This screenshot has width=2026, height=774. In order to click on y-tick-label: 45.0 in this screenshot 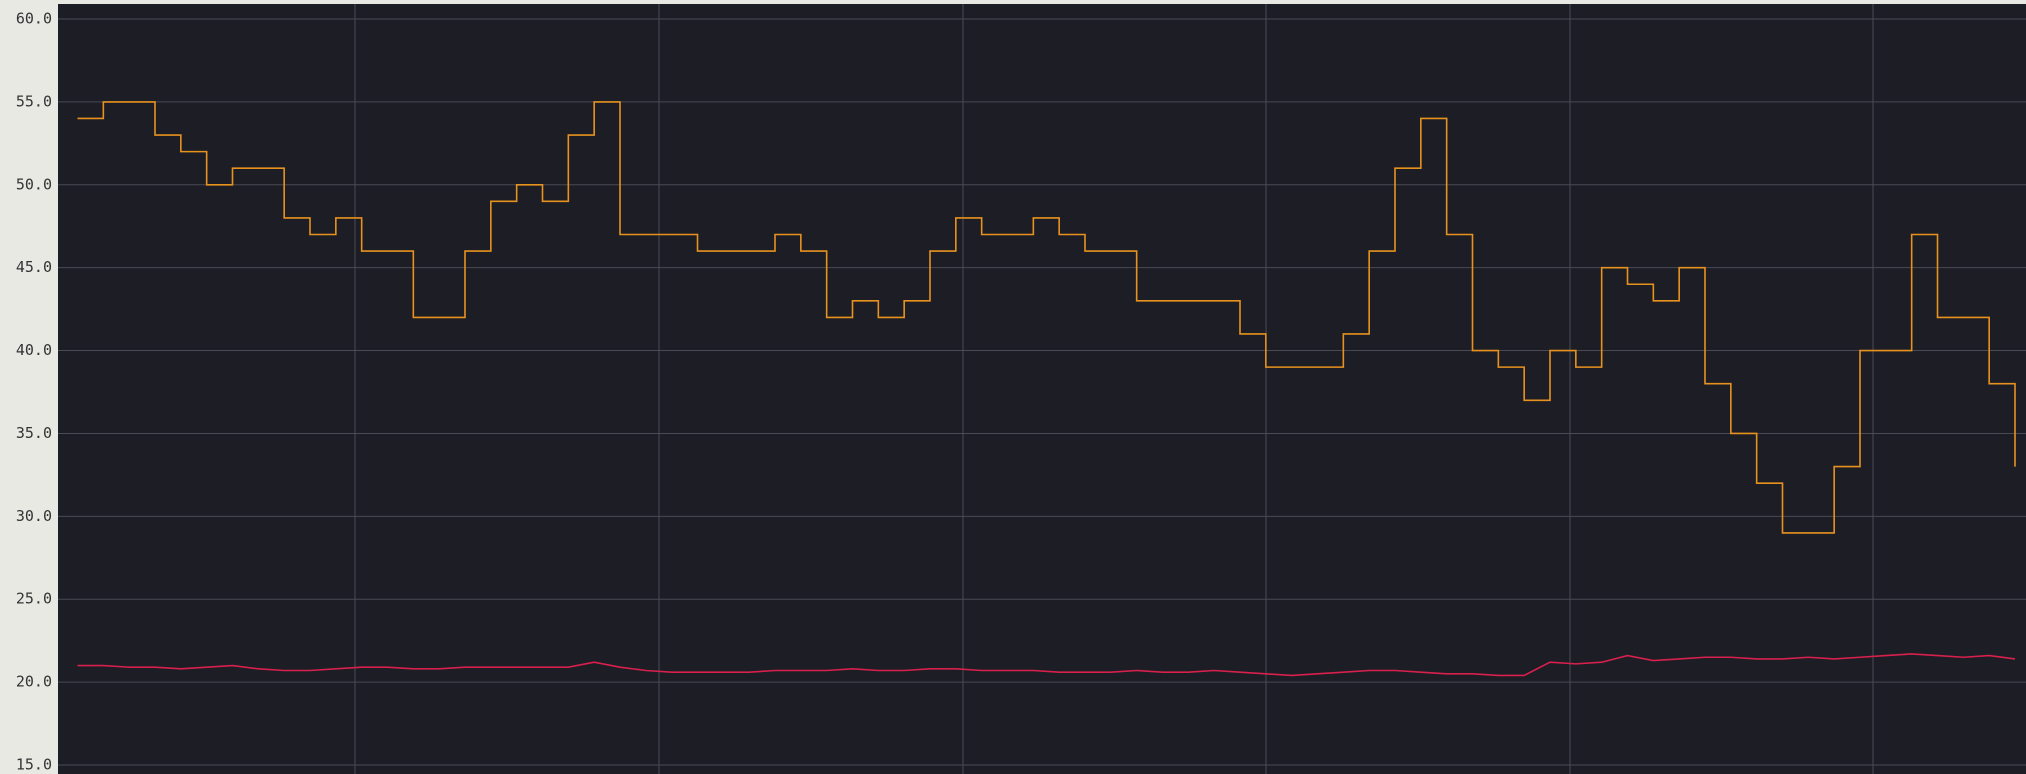, I will do `click(34, 267)`.